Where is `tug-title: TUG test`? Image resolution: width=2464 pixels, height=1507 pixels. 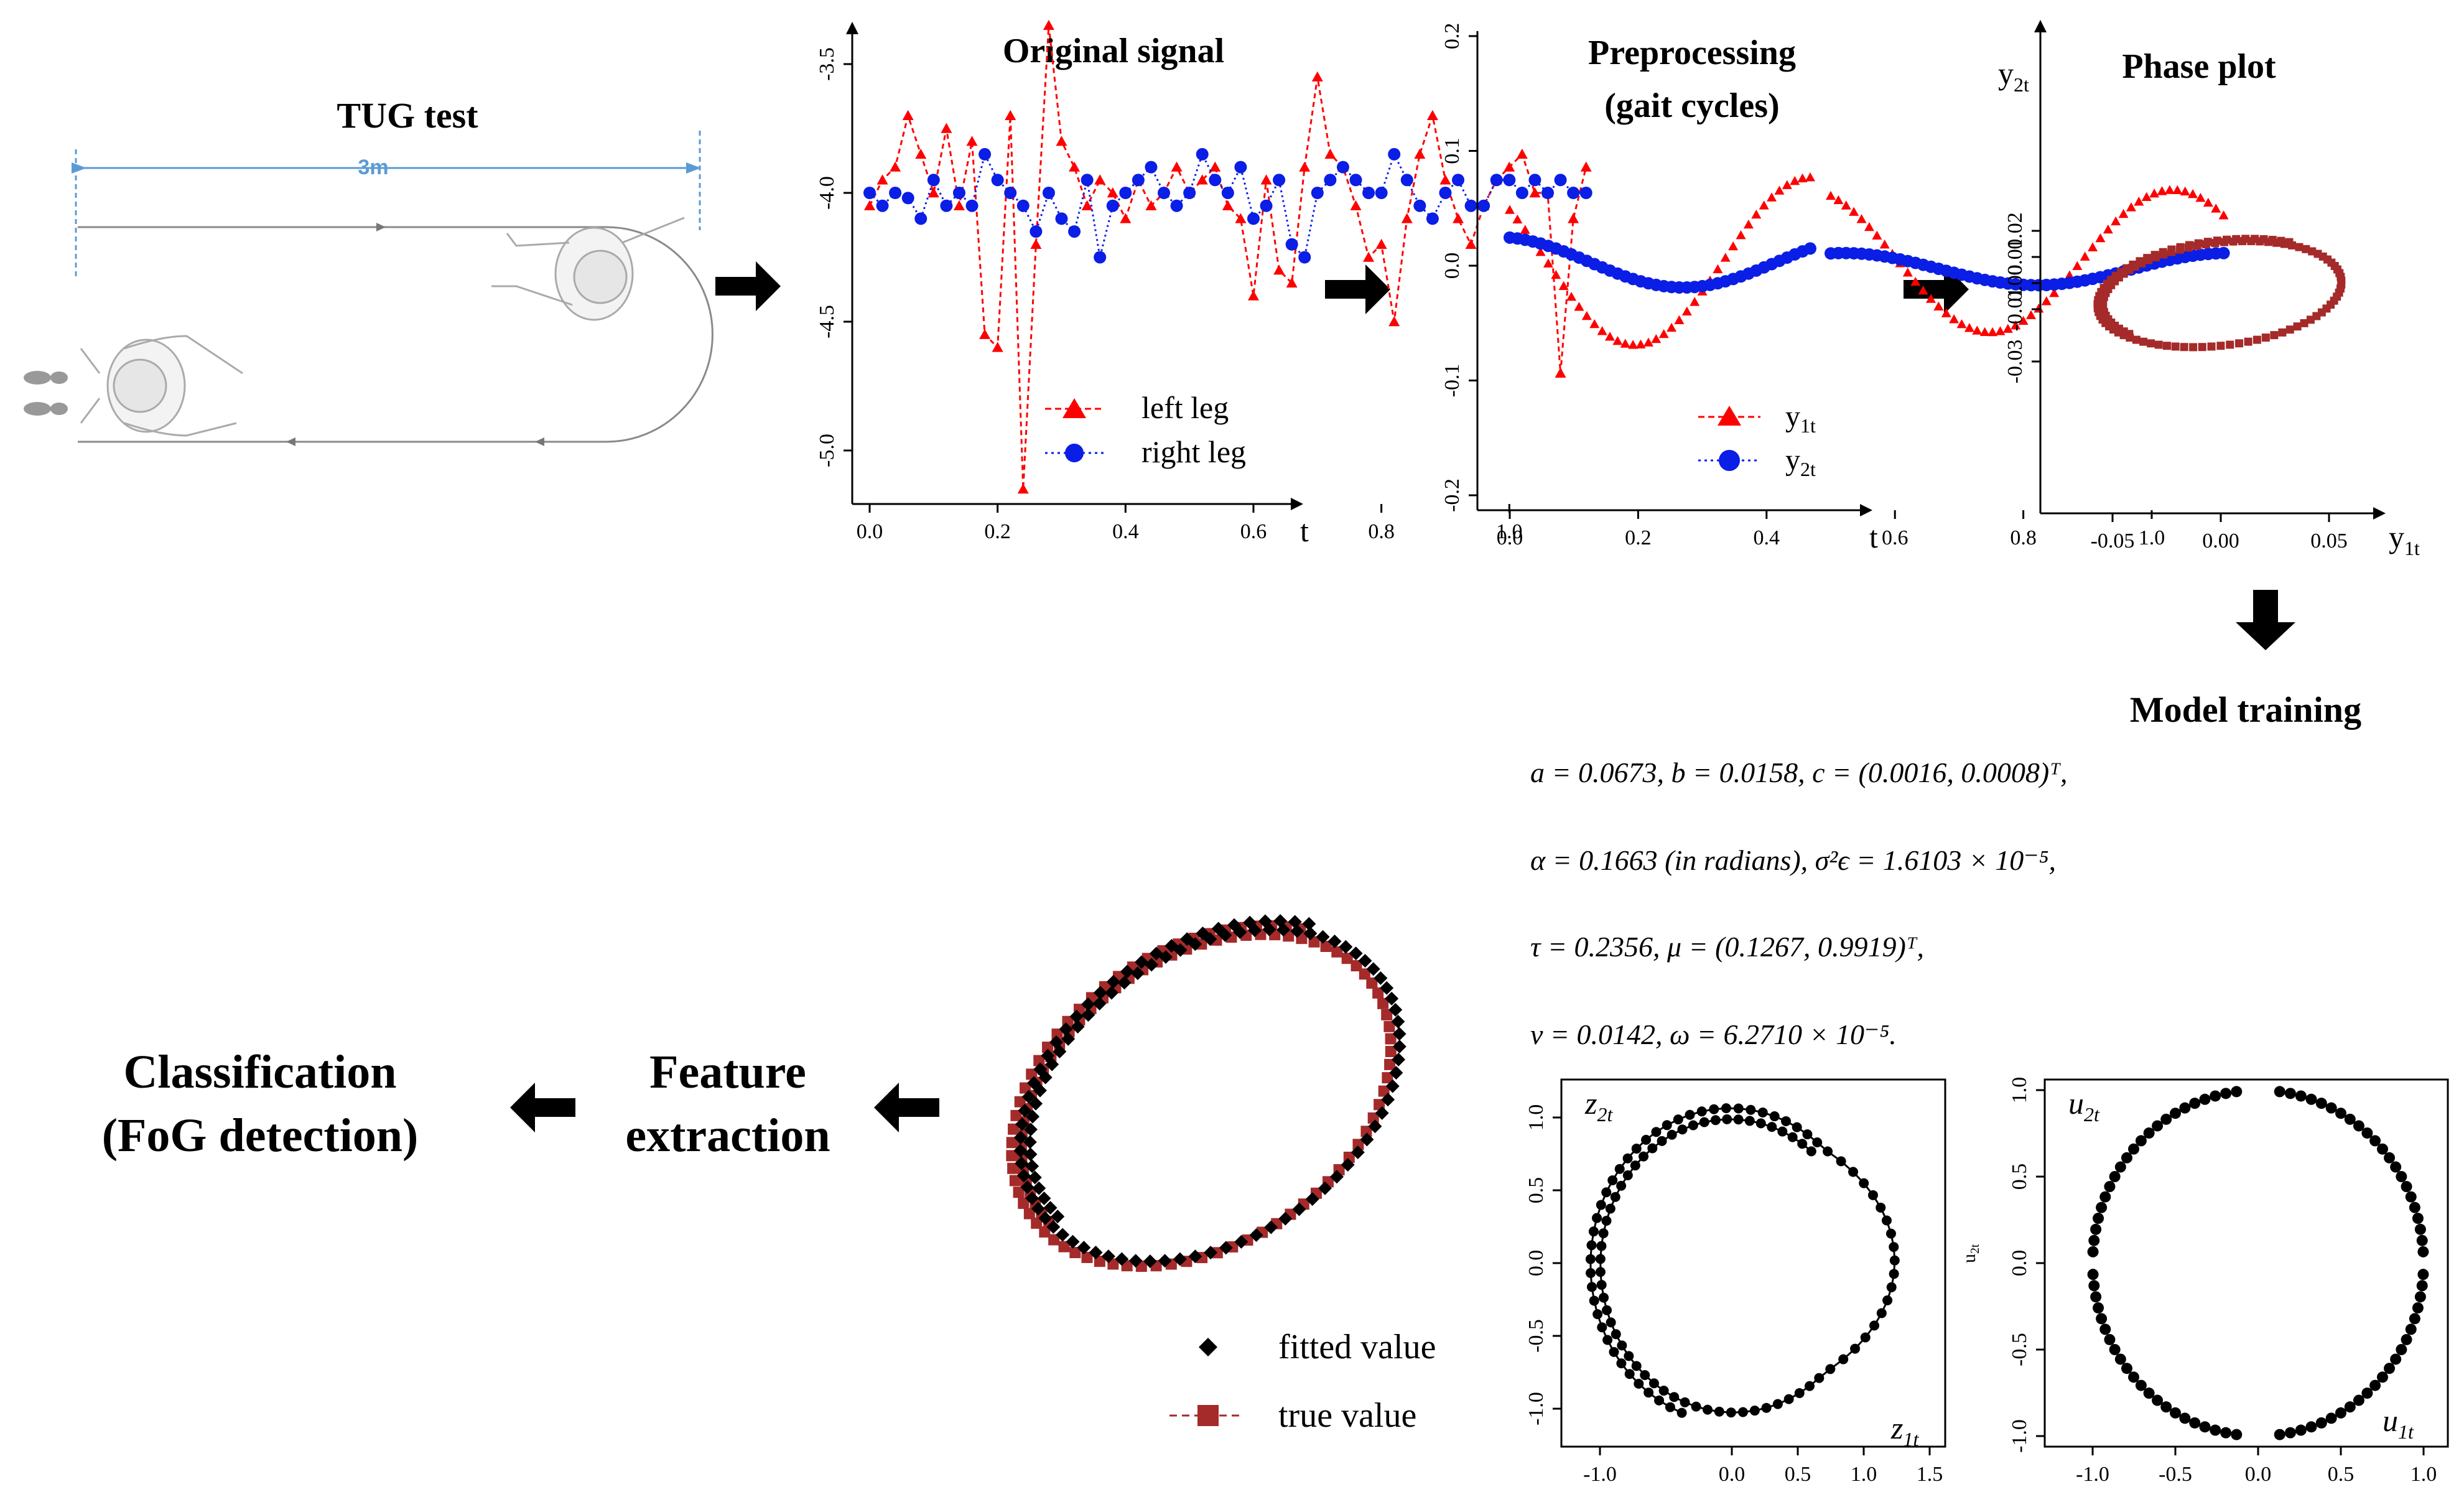 tug-title: TUG test is located at coordinates (407, 115).